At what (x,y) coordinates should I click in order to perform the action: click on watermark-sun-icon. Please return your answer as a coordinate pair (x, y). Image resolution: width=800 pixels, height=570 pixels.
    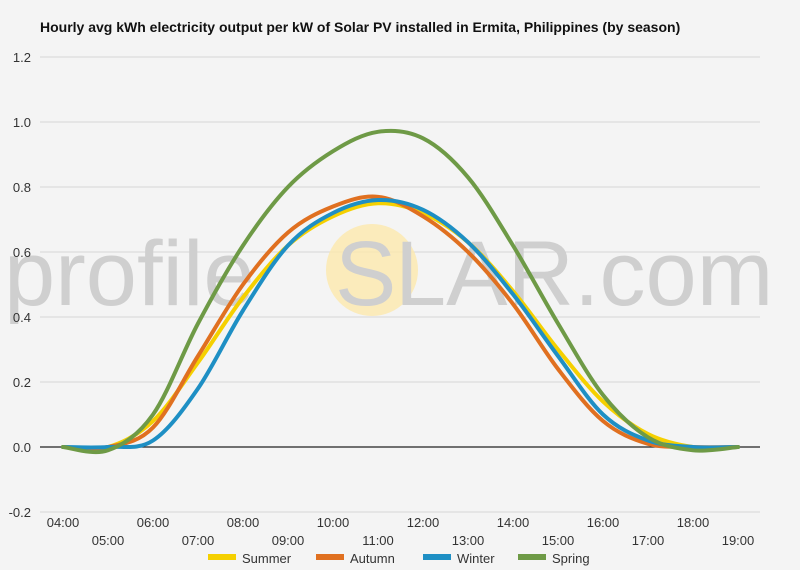
    Looking at the image, I should click on (372, 270).